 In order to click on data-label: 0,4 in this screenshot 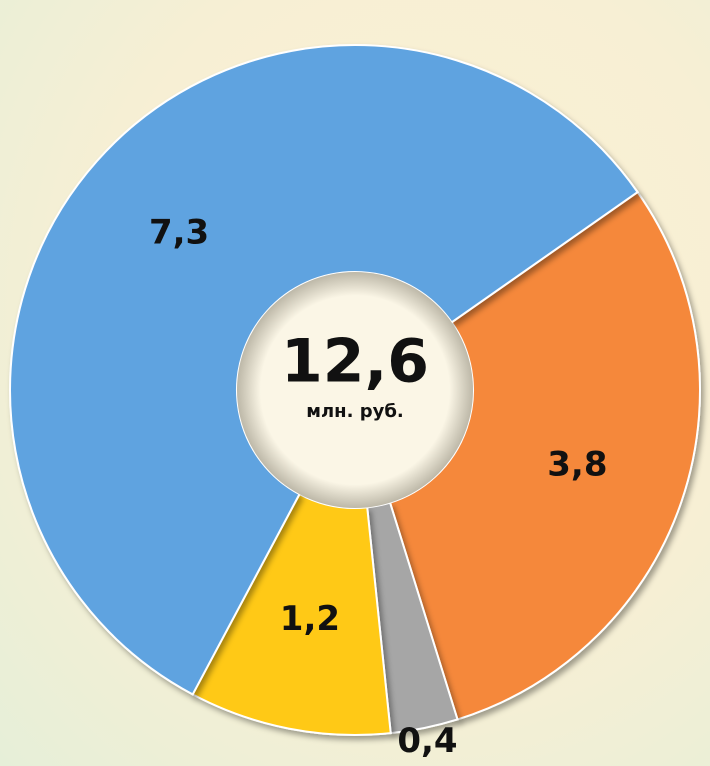, I will do `click(427, 741)`.